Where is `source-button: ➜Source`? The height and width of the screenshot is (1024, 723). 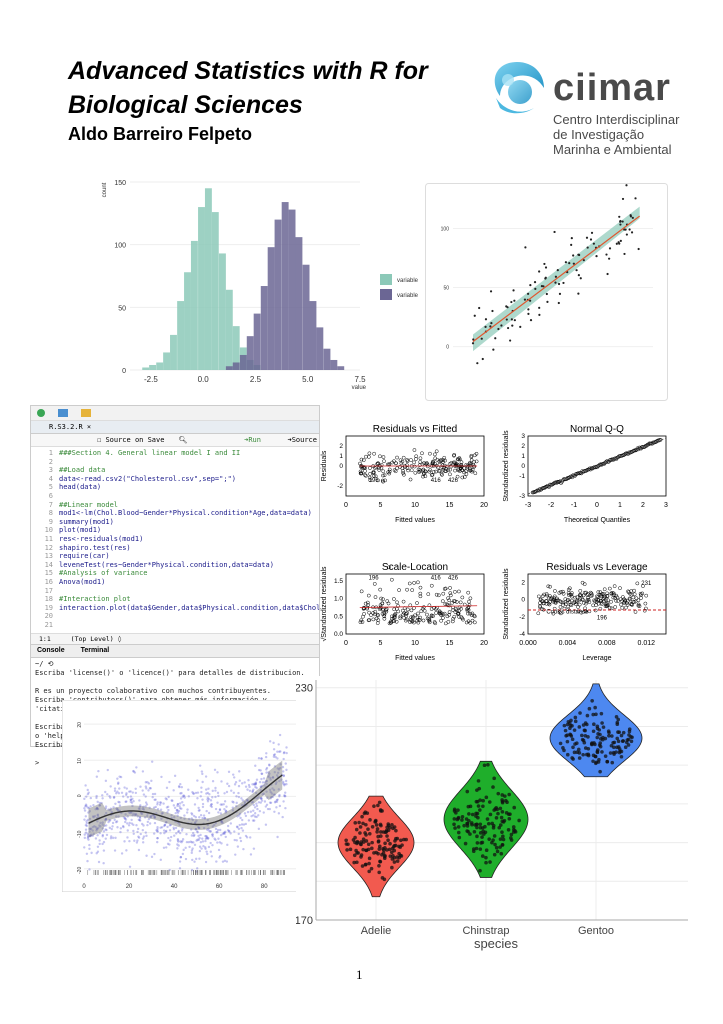
source-button: ➜Source is located at coordinates (302, 440).